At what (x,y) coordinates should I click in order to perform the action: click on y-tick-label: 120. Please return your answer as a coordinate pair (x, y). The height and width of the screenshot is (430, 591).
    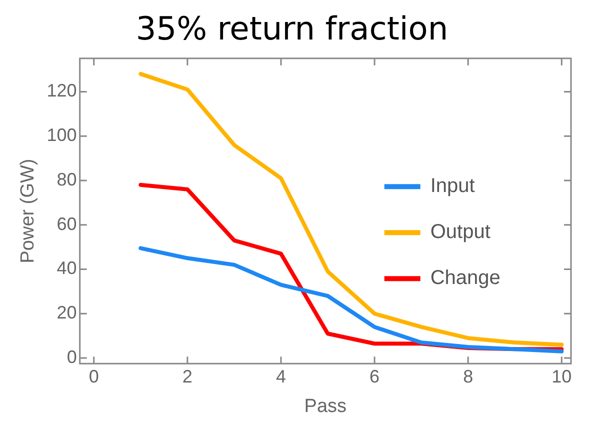
    Looking at the image, I should click on (61, 90).